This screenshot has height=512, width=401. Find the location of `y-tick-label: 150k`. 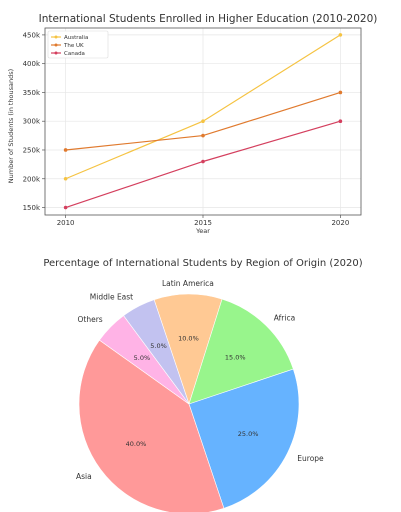

y-tick-label: 150k is located at coordinates (32, 208).